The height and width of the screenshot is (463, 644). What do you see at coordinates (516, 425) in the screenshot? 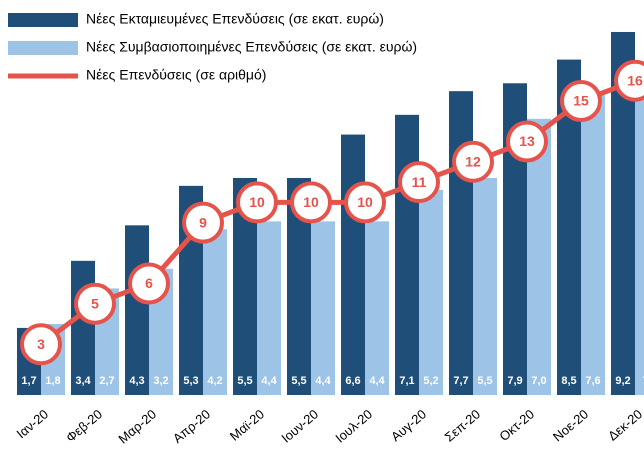
I see `x-tick-label: Οκτ-20` at bounding box center [516, 425].